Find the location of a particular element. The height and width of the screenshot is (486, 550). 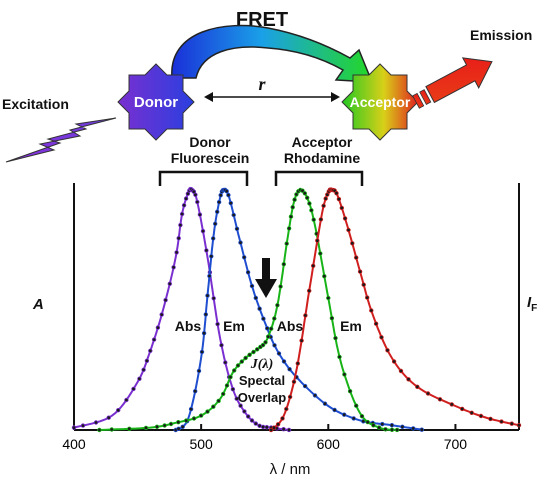

acceptor-group-line1: Acceptor is located at coordinates (322, 142).